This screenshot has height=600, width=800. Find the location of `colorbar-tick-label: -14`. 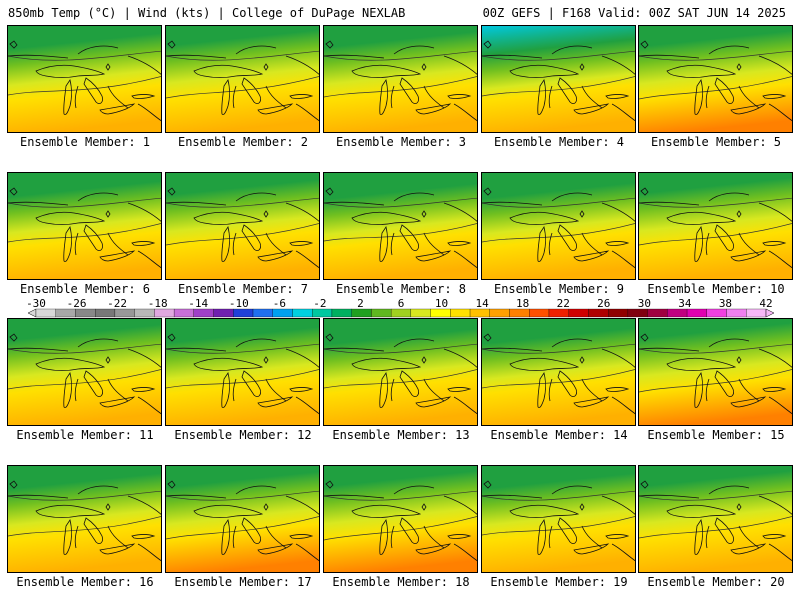

colorbar-tick-label: -14 is located at coordinates (198, 303).